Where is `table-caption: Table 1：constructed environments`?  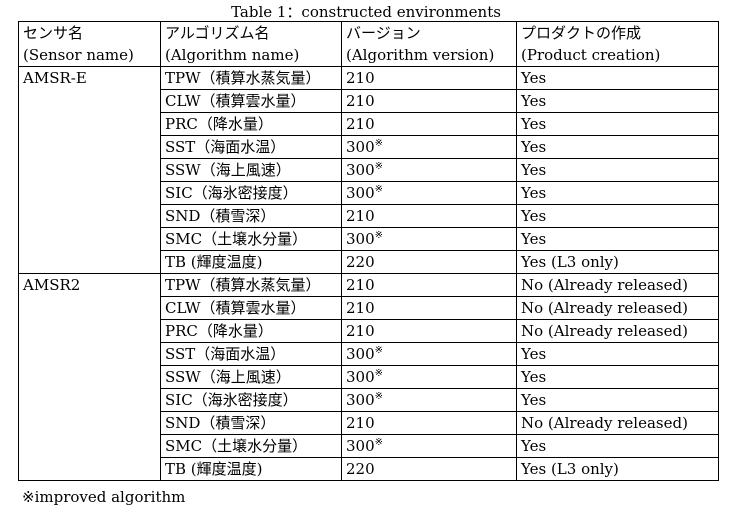 table-caption: Table 1：constructed environments is located at coordinates (366, 12).